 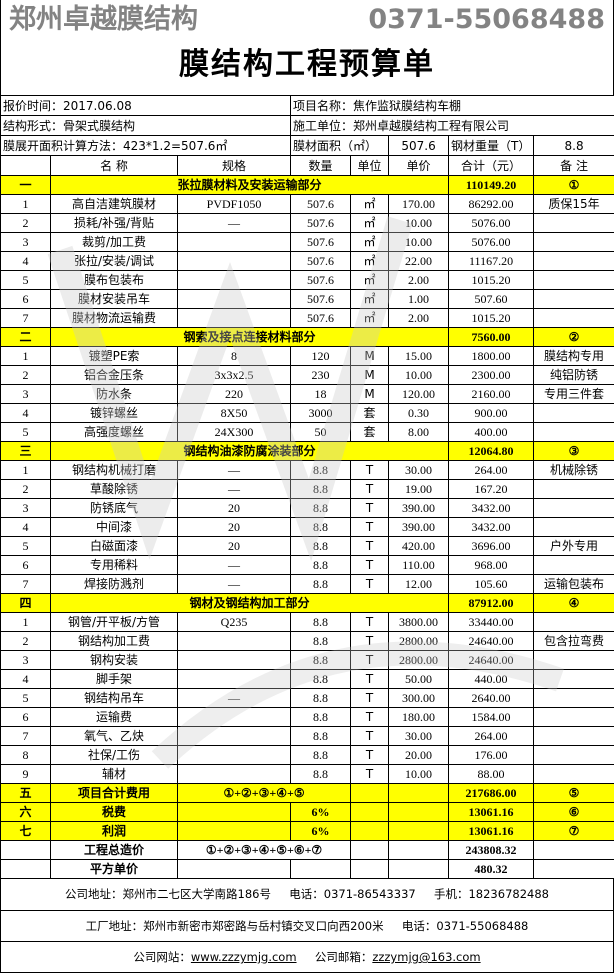 I want to click on cell: 400.00, so click(x=491, y=432).